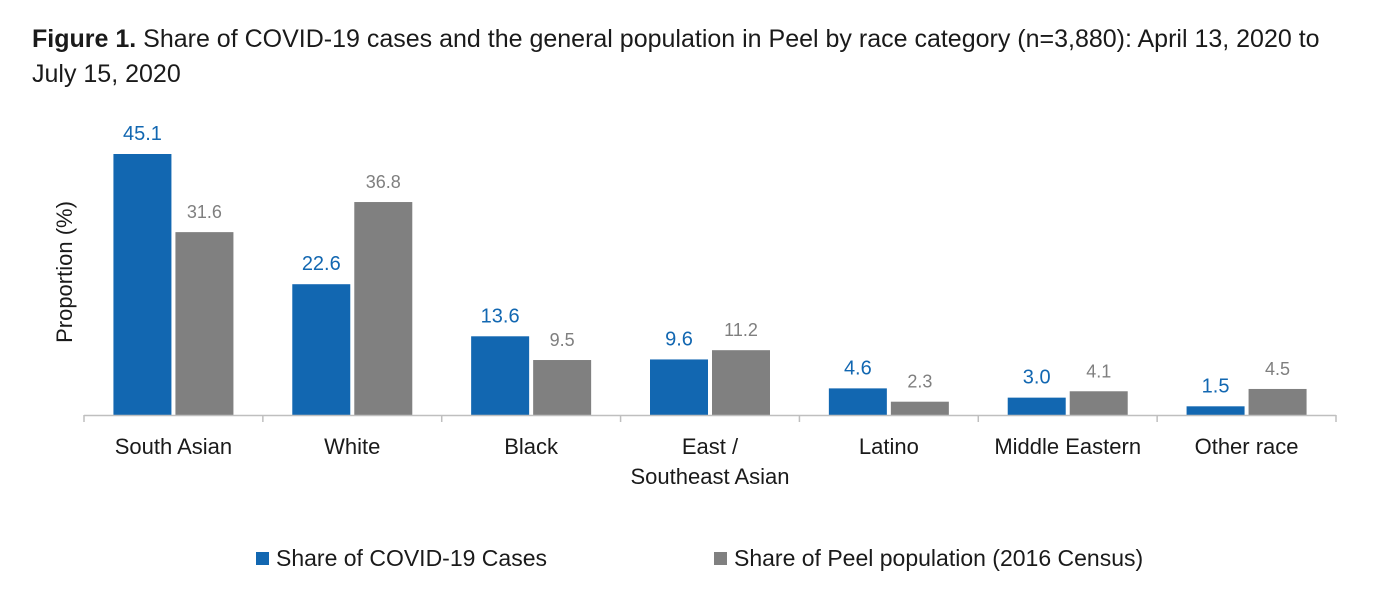  I want to click on category-label-south-asian: South Asian, so click(173, 446).